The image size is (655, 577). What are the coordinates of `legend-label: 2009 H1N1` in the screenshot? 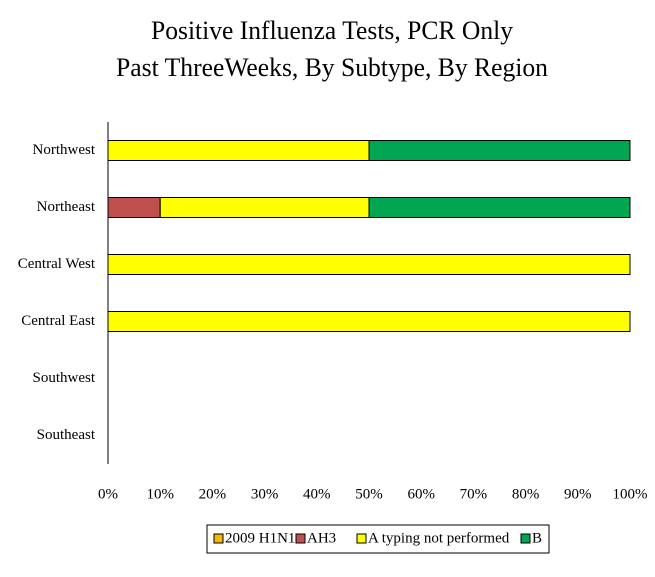 It's located at (260, 538).